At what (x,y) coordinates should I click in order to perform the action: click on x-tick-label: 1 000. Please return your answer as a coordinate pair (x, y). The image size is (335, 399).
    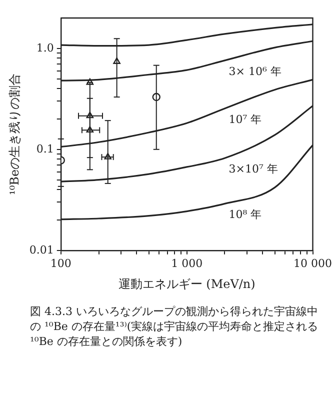
    Looking at the image, I should click on (187, 263).